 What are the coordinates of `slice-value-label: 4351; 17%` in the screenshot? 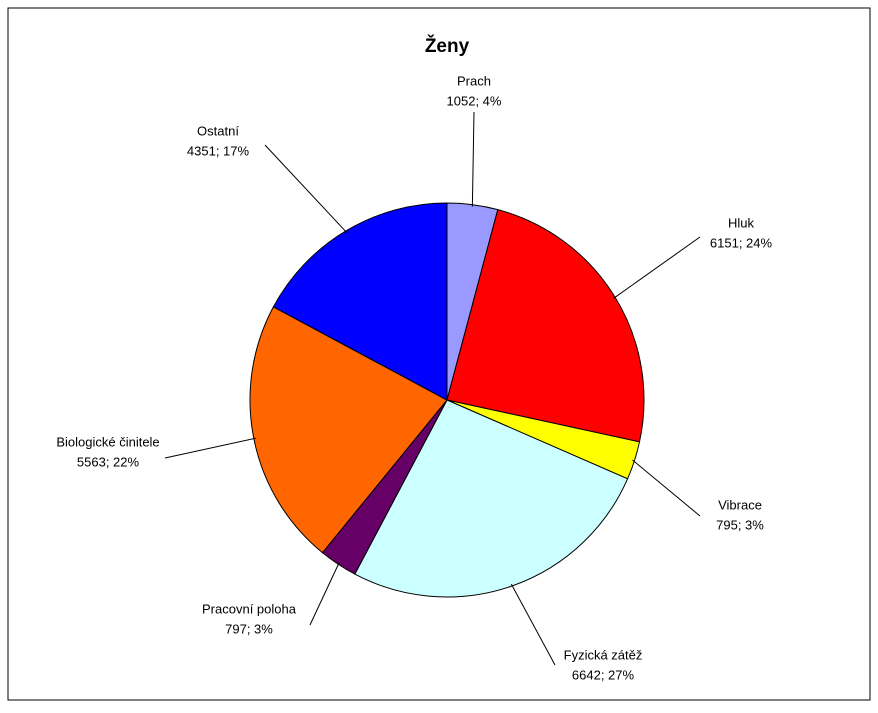 It's located at (218, 150).